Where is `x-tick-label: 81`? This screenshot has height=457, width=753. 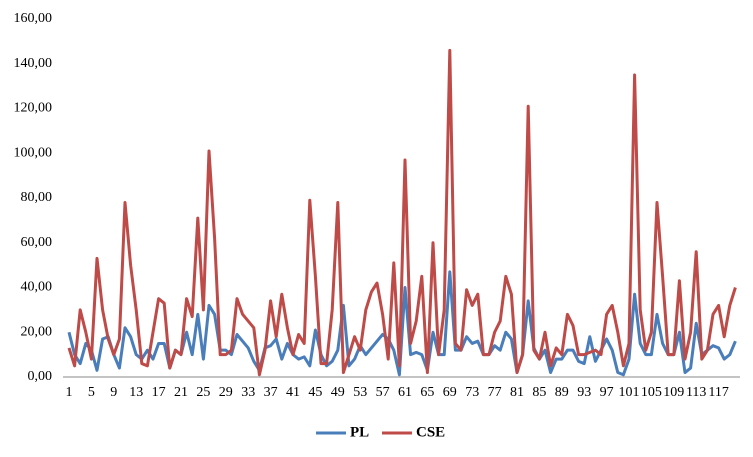
x-tick-label: 81 is located at coordinates (517, 392).